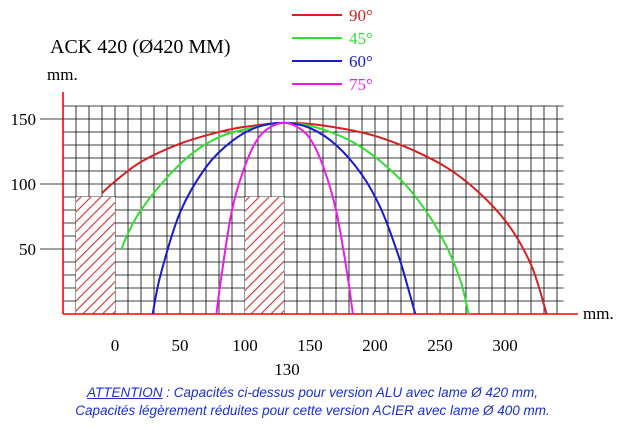 The image size is (625, 430). Describe the element at coordinates (24, 119) in the screenshot. I see `y-tick-label: 150` at that location.